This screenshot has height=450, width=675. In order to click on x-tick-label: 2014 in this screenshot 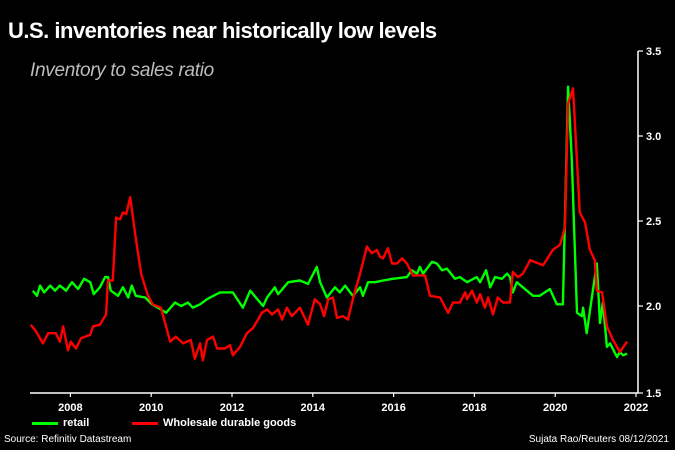, I will do `click(313, 408)`.